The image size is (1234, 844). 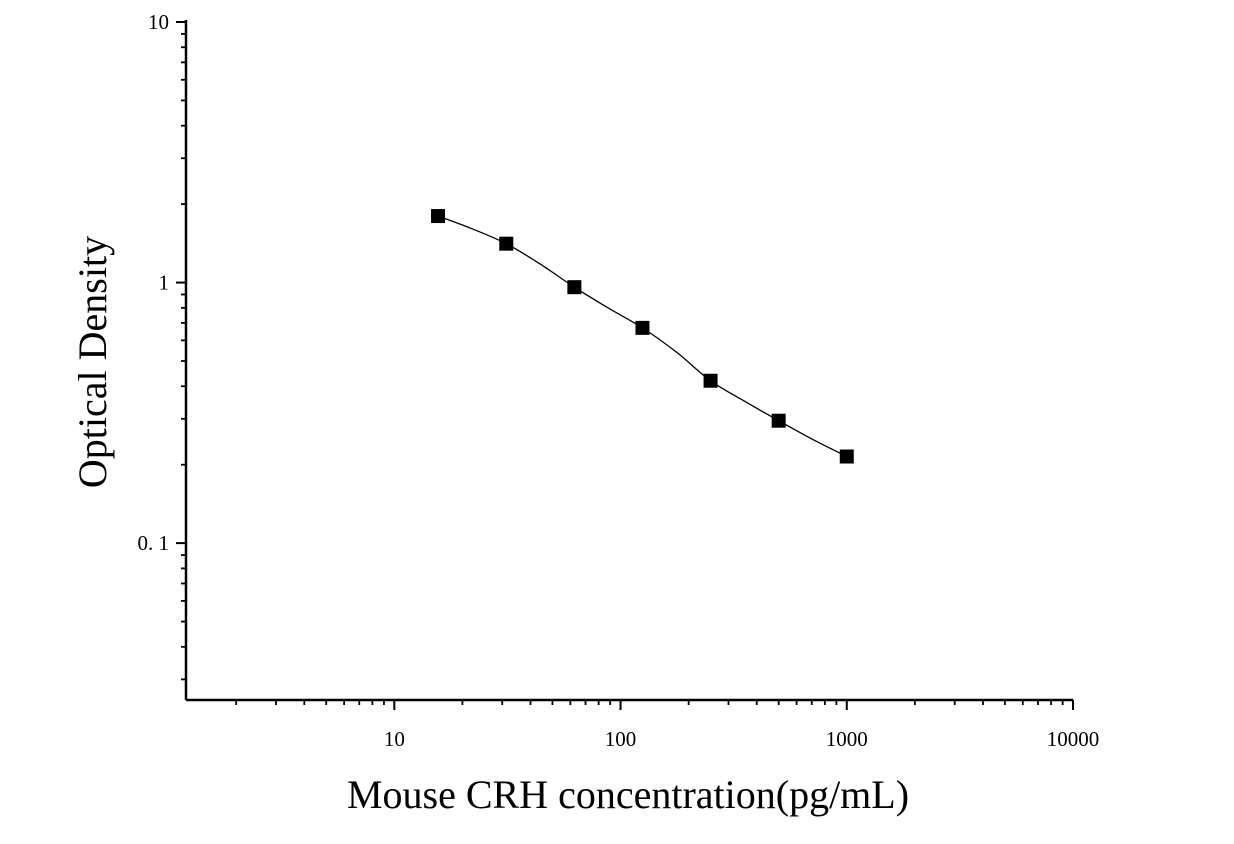 What do you see at coordinates (163, 355) in the screenshot?
I see `y-axis: 0. 1 1 10` at bounding box center [163, 355].